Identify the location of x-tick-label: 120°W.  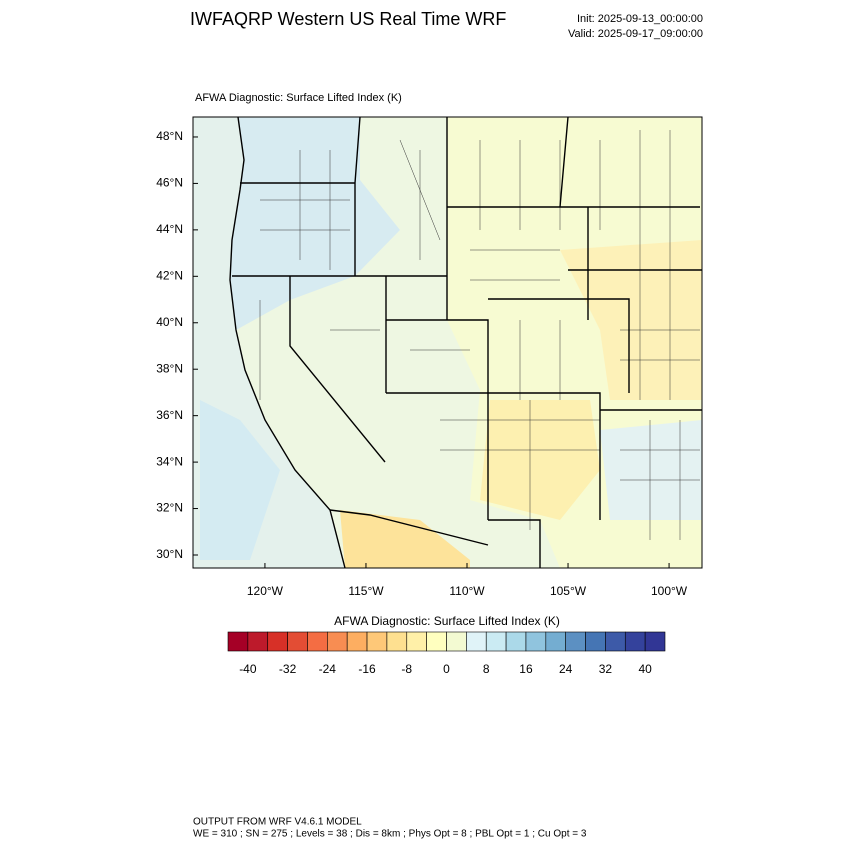
(265, 591).